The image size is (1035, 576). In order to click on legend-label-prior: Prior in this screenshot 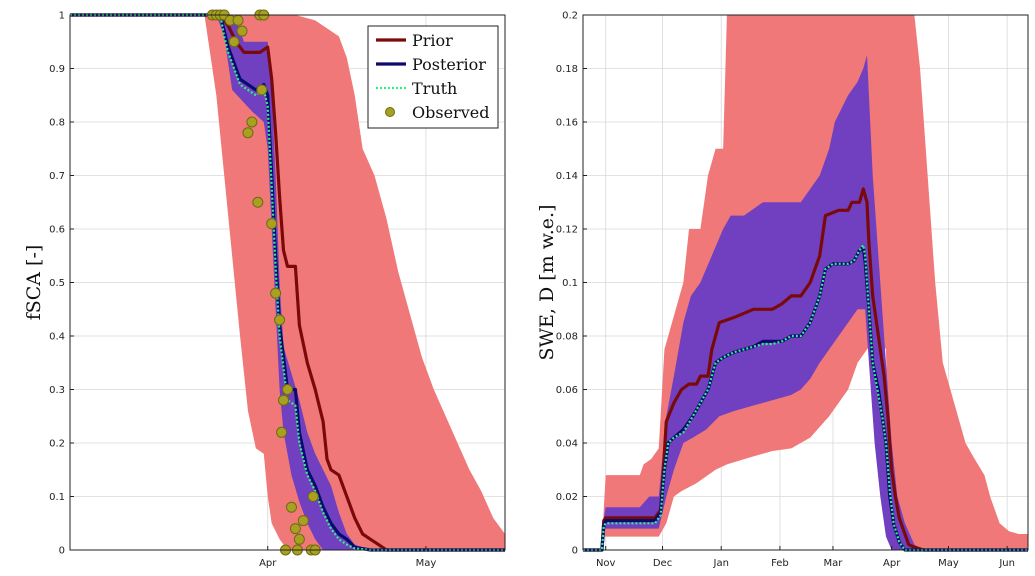, I will do `click(432, 40)`.